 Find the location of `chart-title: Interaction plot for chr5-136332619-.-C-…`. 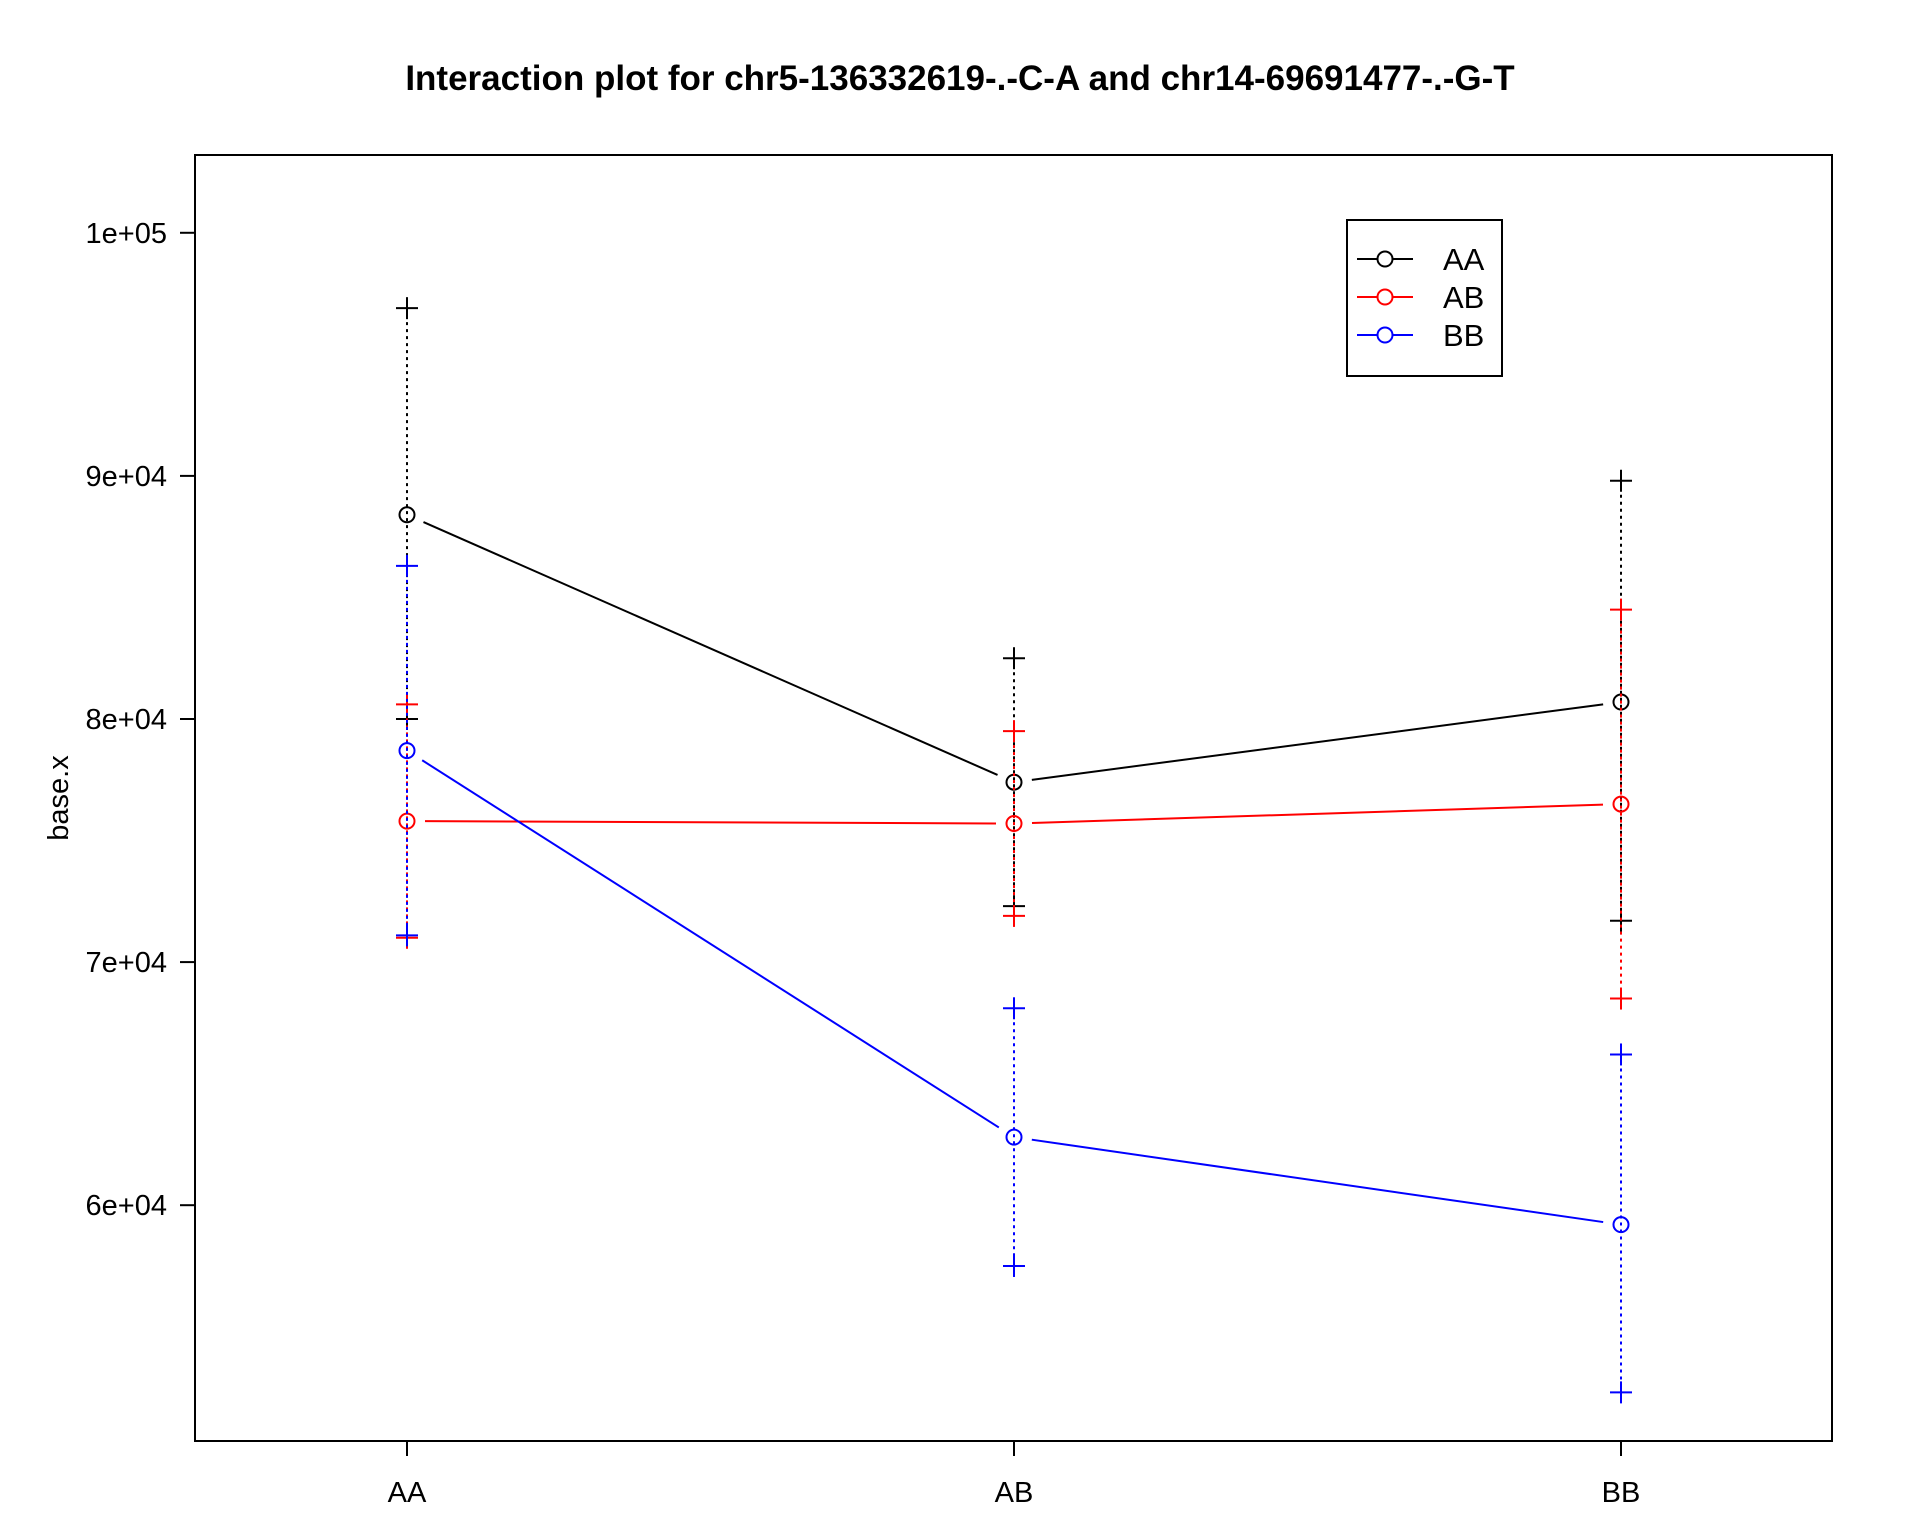

chart-title: Interaction plot for chr5-136332619-.-C-… is located at coordinates (959, 78).